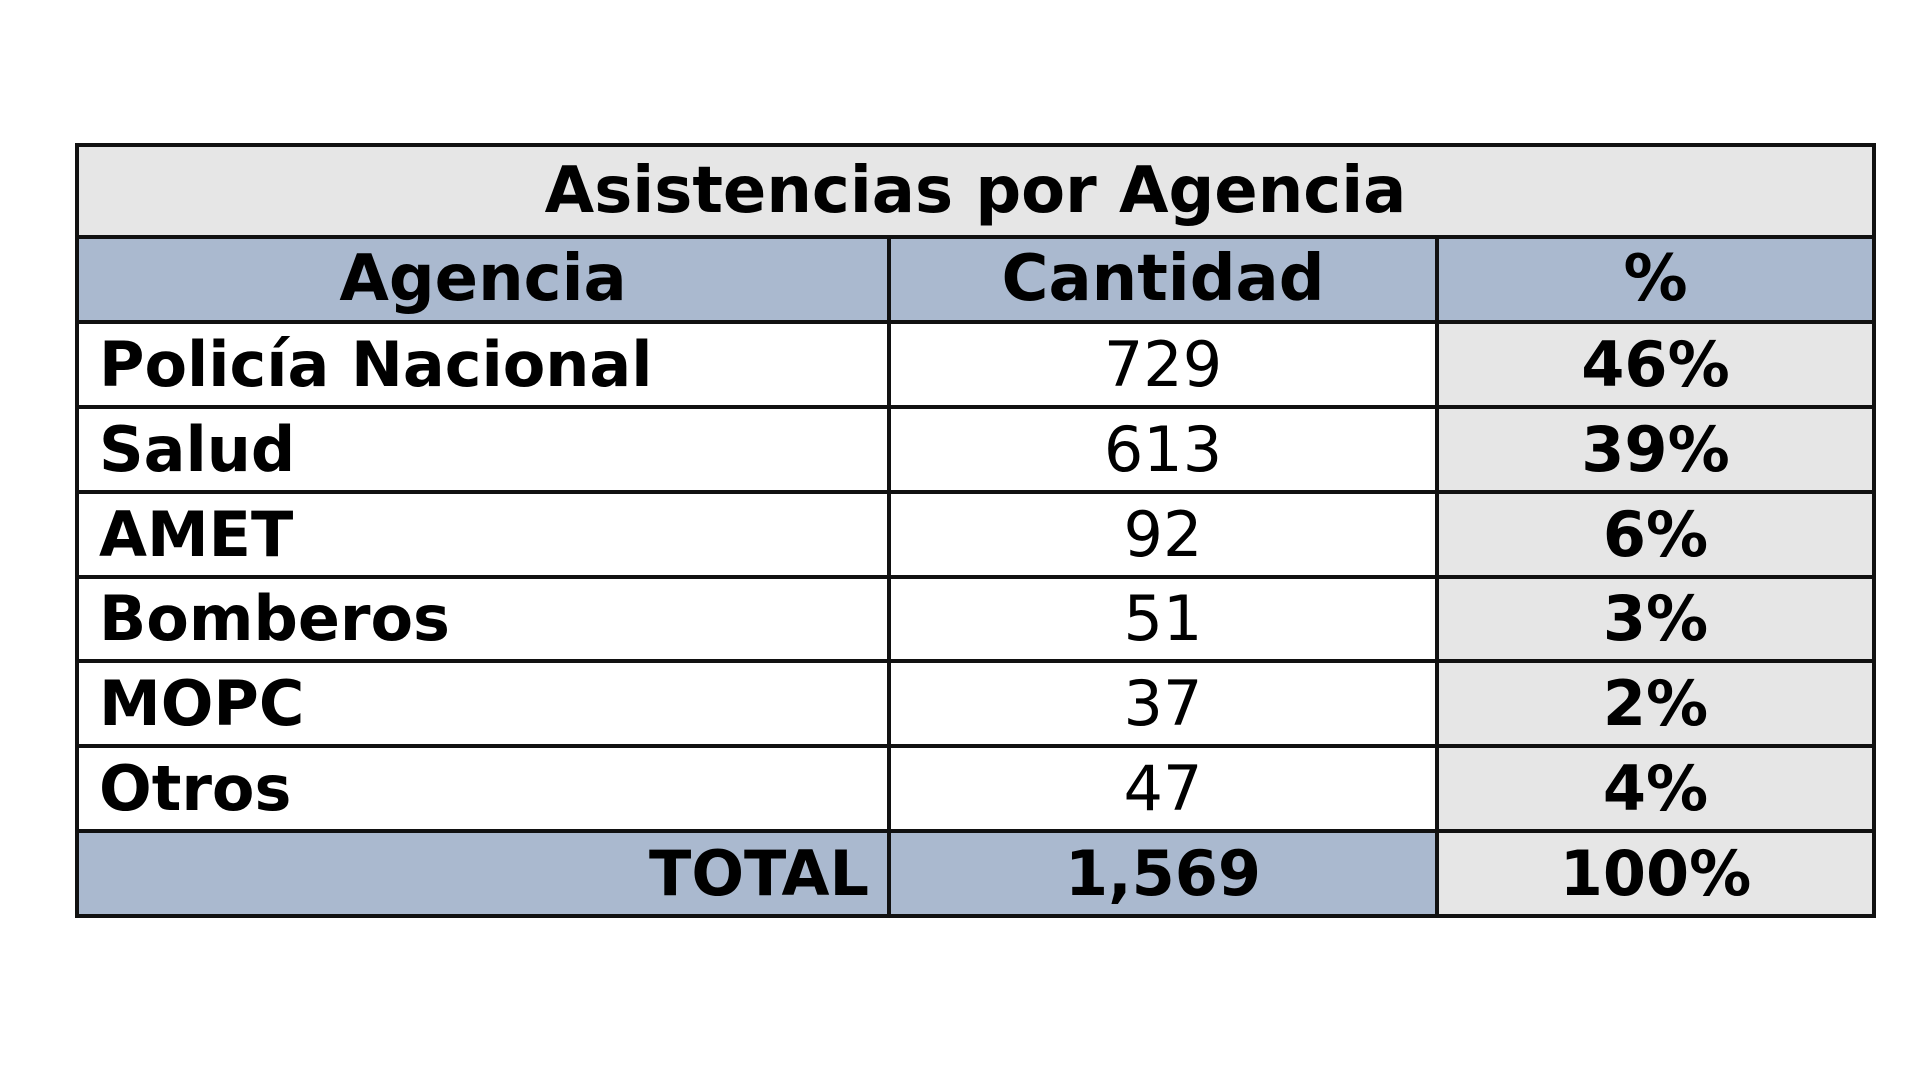 This screenshot has width=1920, height=1079. What do you see at coordinates (975, 191) in the screenshot?
I see `table-title: Asistencias por Agencia` at bounding box center [975, 191].